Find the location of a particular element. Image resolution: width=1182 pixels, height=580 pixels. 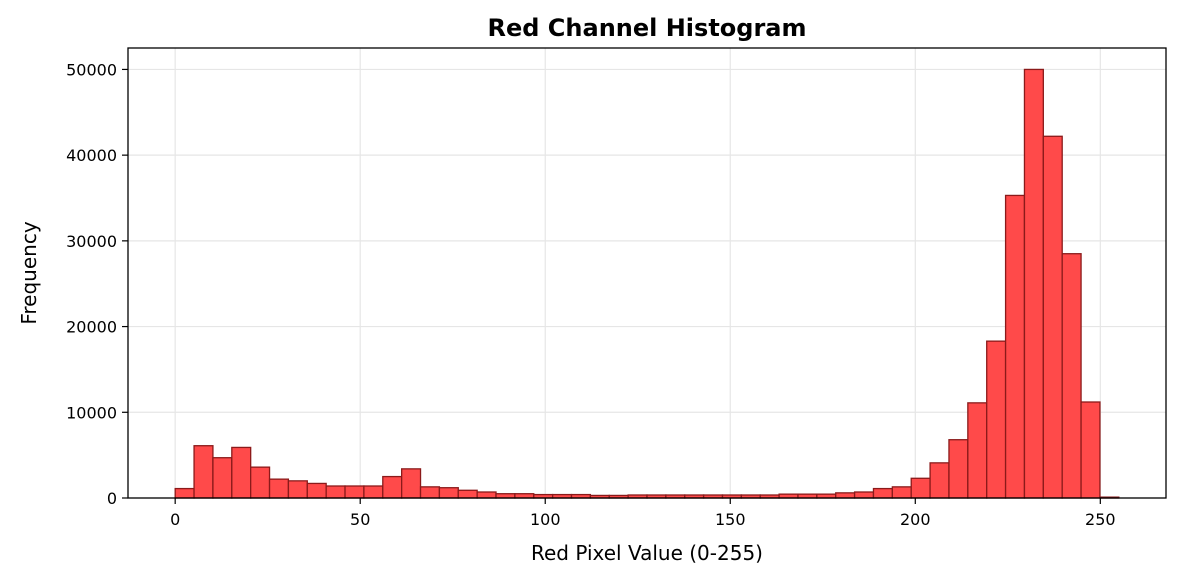

chart-title: Red Channel Histogram is located at coordinates (647, 28).